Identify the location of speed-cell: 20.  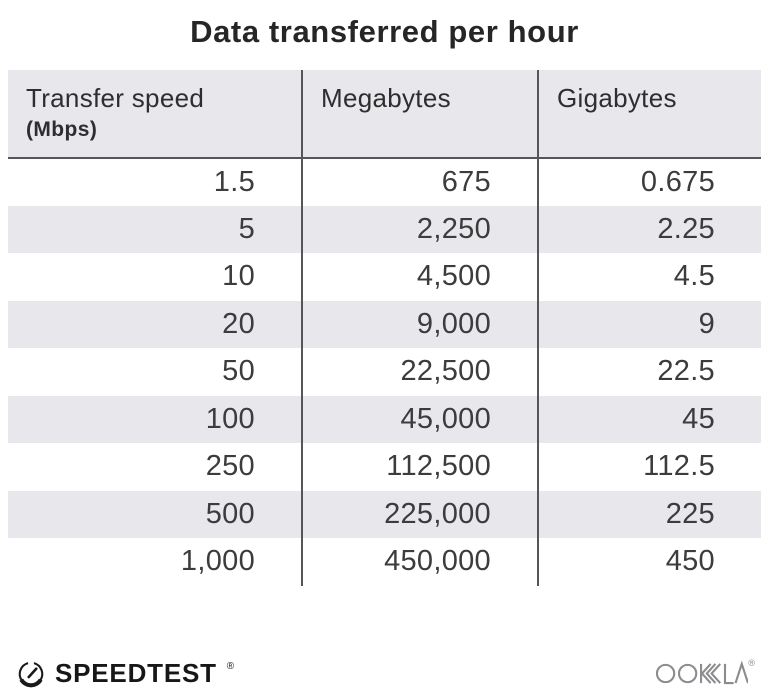
(238, 323).